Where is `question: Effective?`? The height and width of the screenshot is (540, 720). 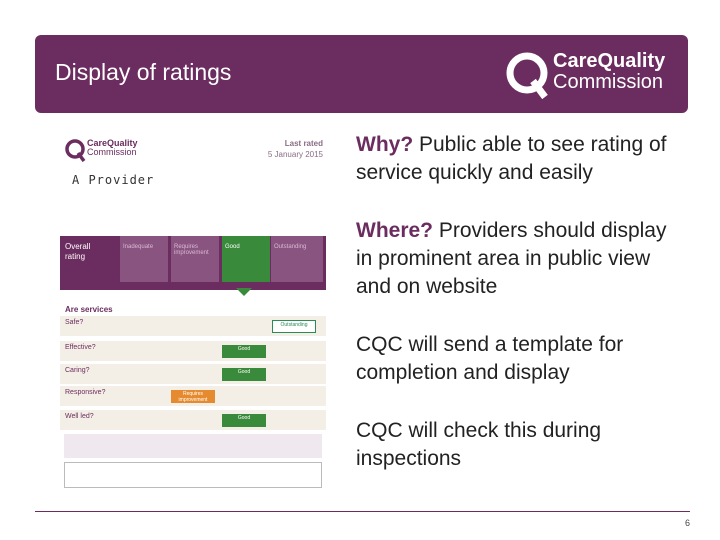 question: Effective? is located at coordinates (80, 347).